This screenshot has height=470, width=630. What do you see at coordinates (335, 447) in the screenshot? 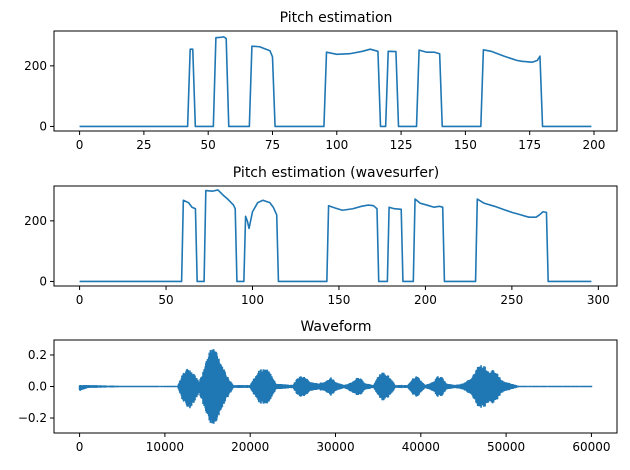
I see `x-tick-label: 30000` at bounding box center [335, 447].